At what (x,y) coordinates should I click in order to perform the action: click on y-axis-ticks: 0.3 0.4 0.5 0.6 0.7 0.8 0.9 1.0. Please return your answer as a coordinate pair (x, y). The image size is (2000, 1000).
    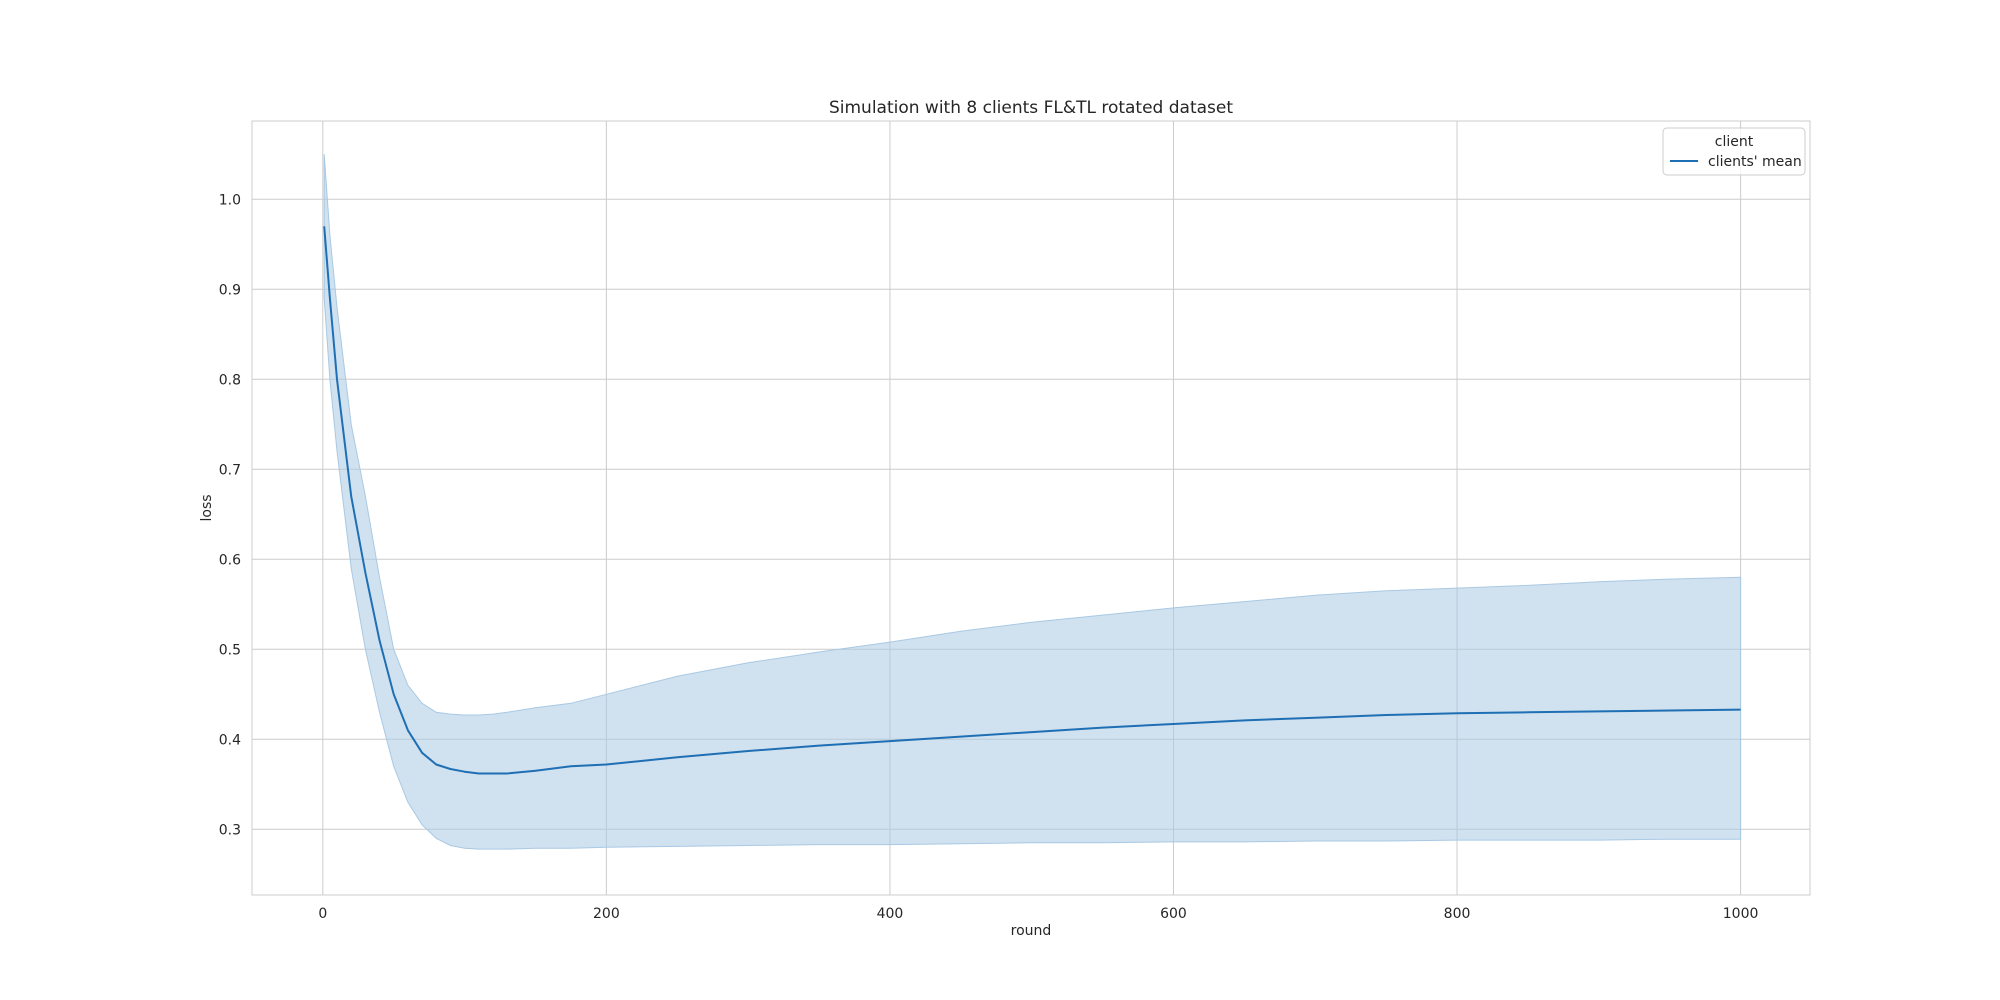
    Looking at the image, I should click on (230, 515).